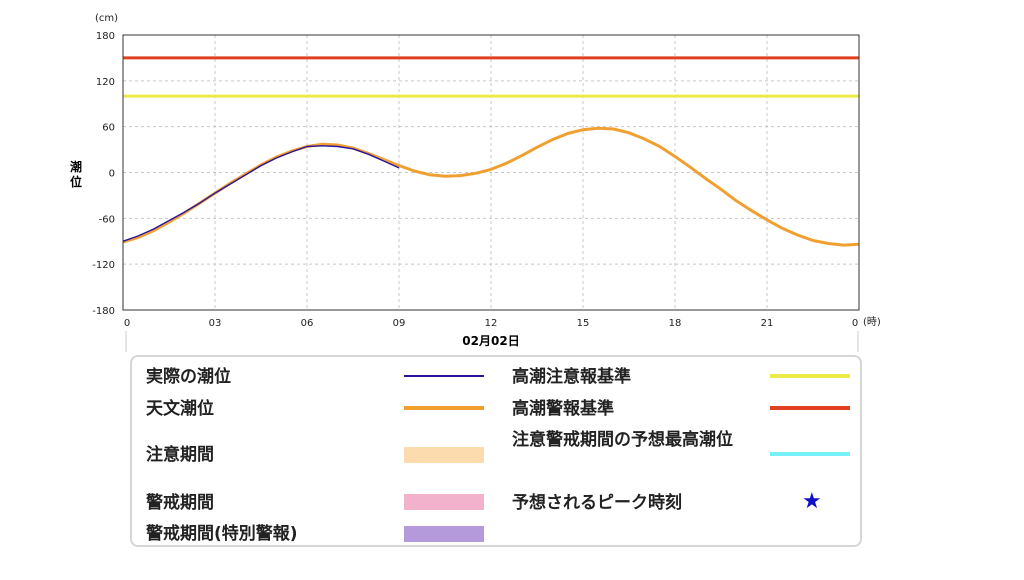  What do you see at coordinates (872, 322) in the screenshot?
I see `x-unit-label: (時)` at bounding box center [872, 322].